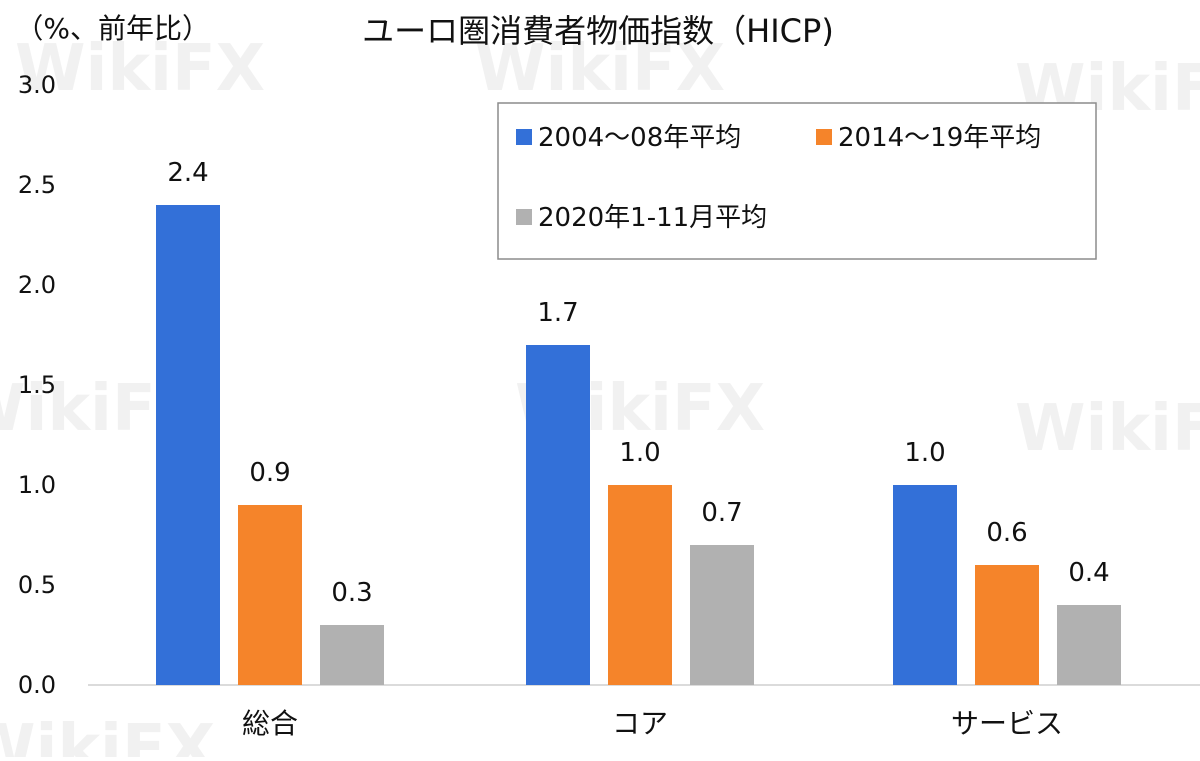  Describe the element at coordinates (1006, 533) in the screenshot. I see `data-label: 0.6` at that location.